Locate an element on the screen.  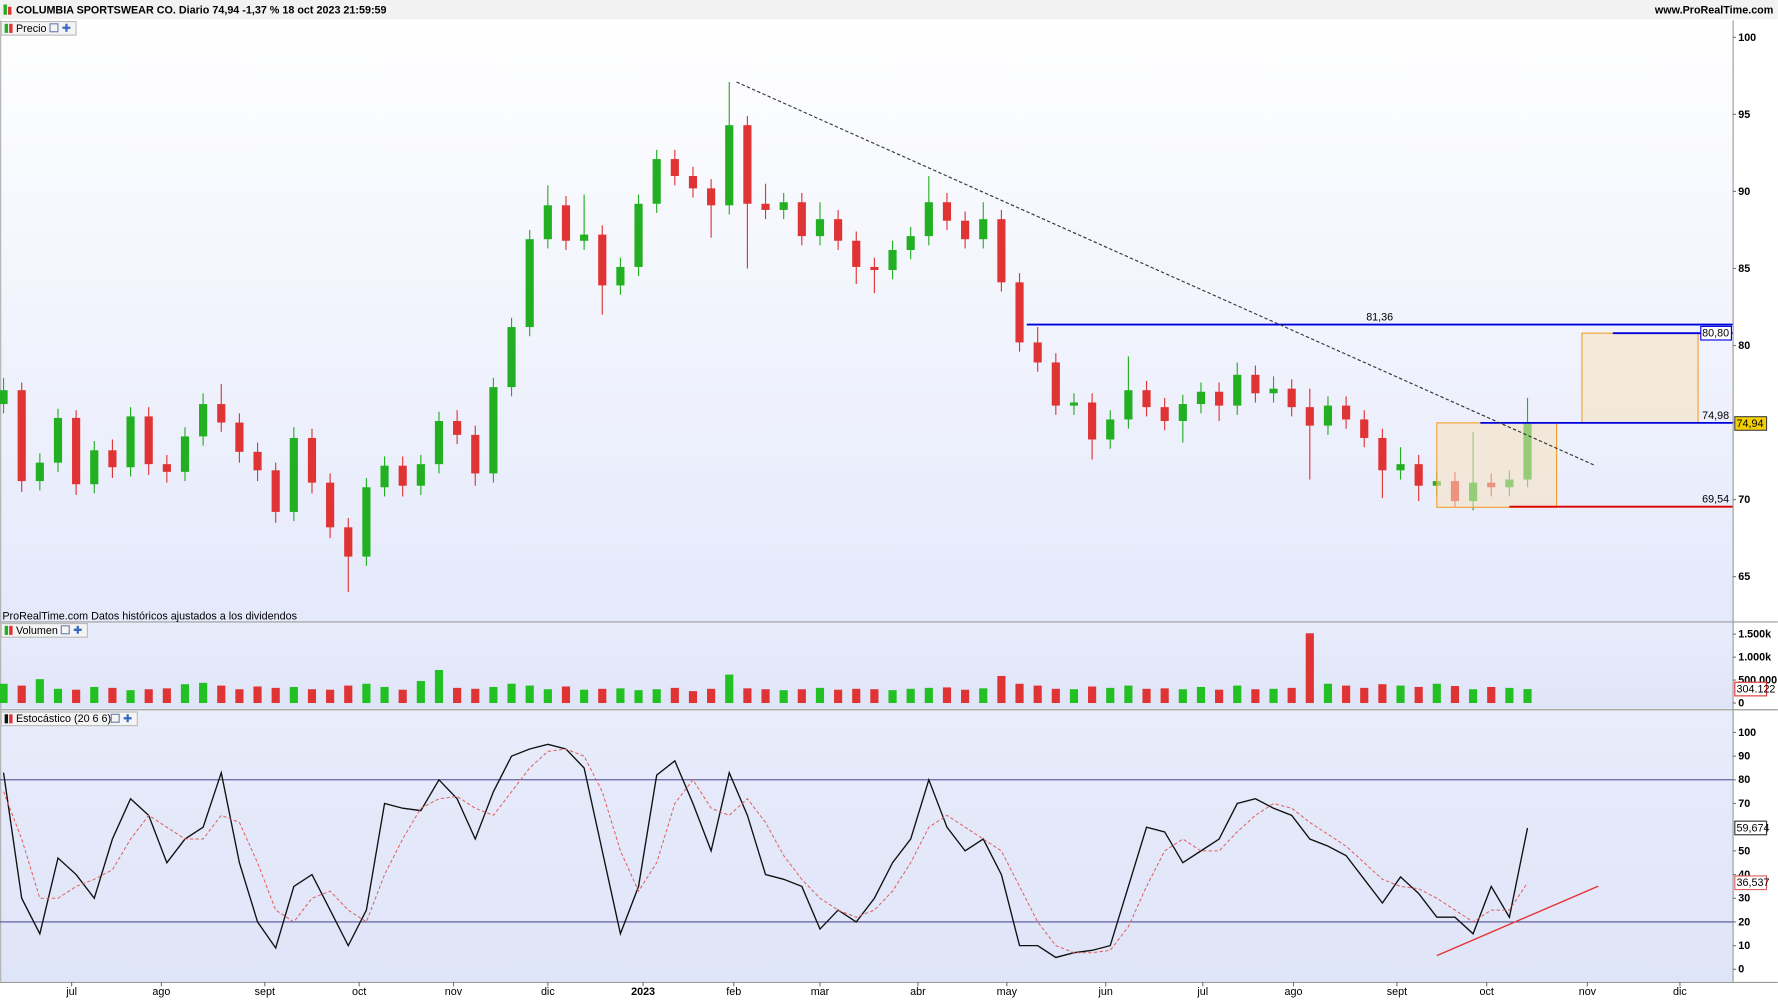
panel-title: Volumen is located at coordinates (37, 631).